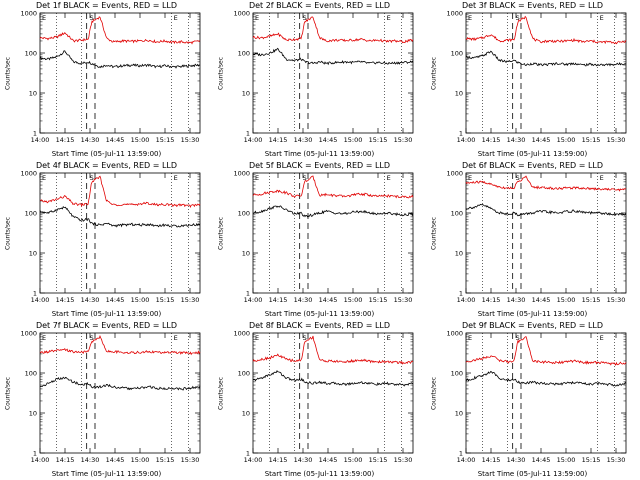 The image size is (640, 480). What do you see at coordinates (532, 325) in the screenshot?
I see `panel-title: Det 9f BLACK = Events, RED = LLD` at bounding box center [532, 325].